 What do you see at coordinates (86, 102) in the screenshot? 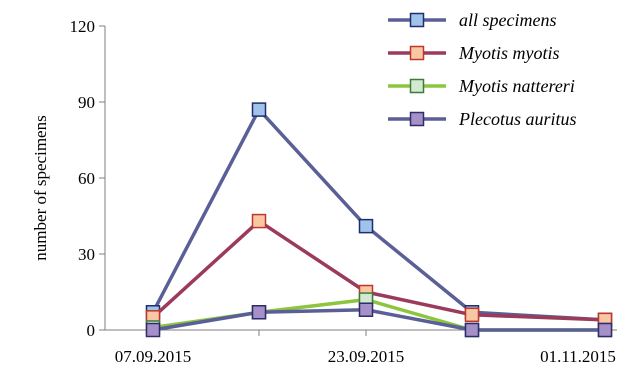
I see `y-tick-label: 90` at bounding box center [86, 102].